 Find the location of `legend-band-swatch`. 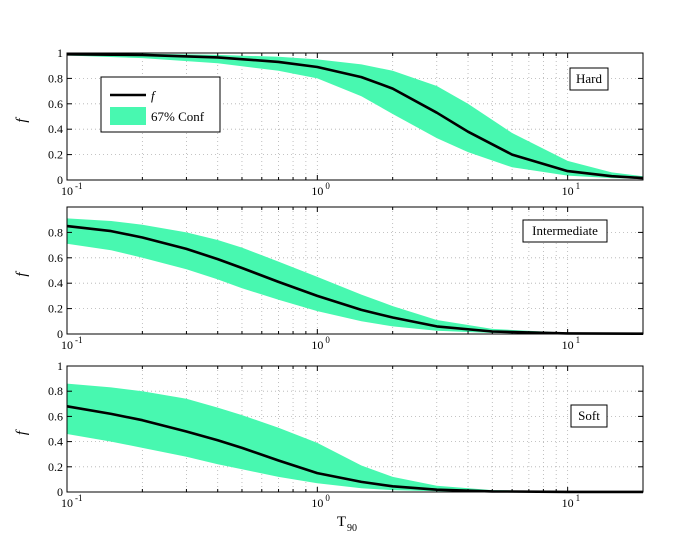

legend-band-swatch is located at coordinates (128, 116).